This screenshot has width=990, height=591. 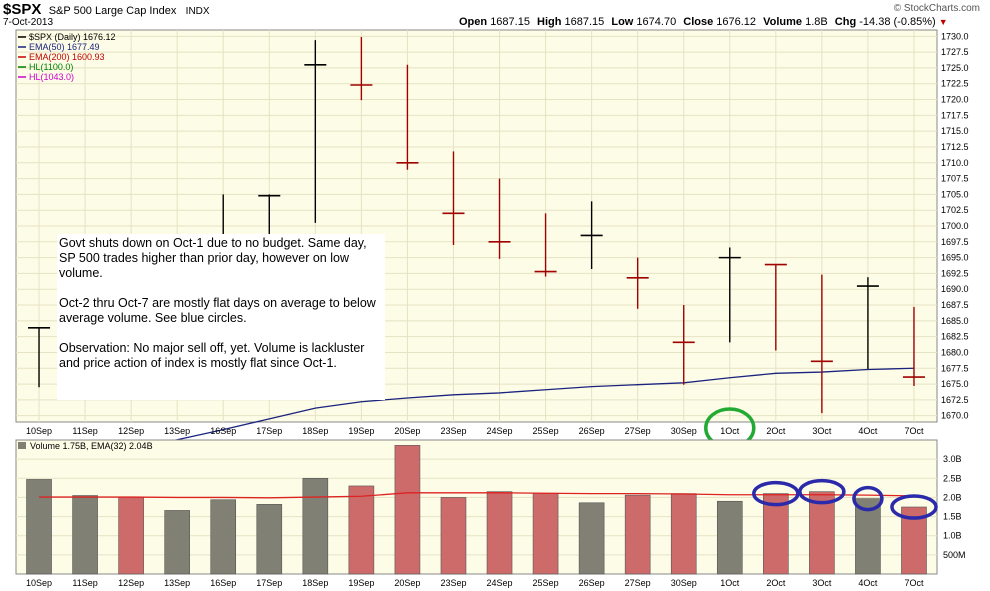 What do you see at coordinates (955, 52) in the screenshot?
I see `price-tick-label: 1727.5` at bounding box center [955, 52].